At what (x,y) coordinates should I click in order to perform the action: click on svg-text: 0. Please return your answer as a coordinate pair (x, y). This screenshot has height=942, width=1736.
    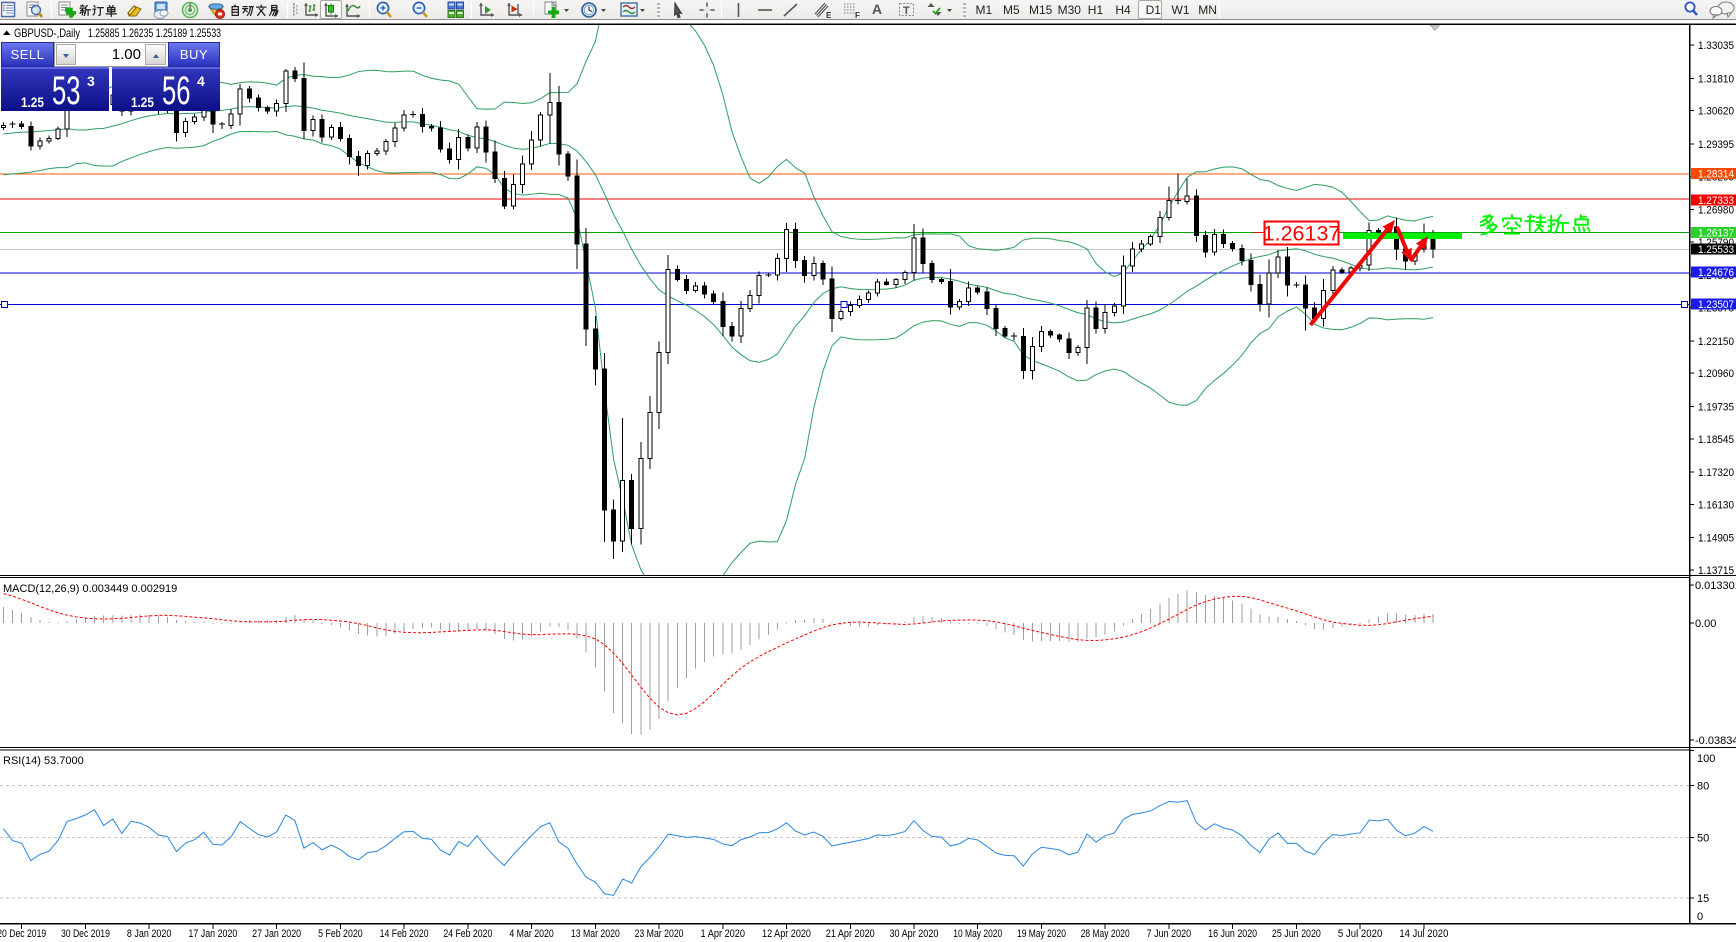
    Looking at the image, I should click on (1700, 917).